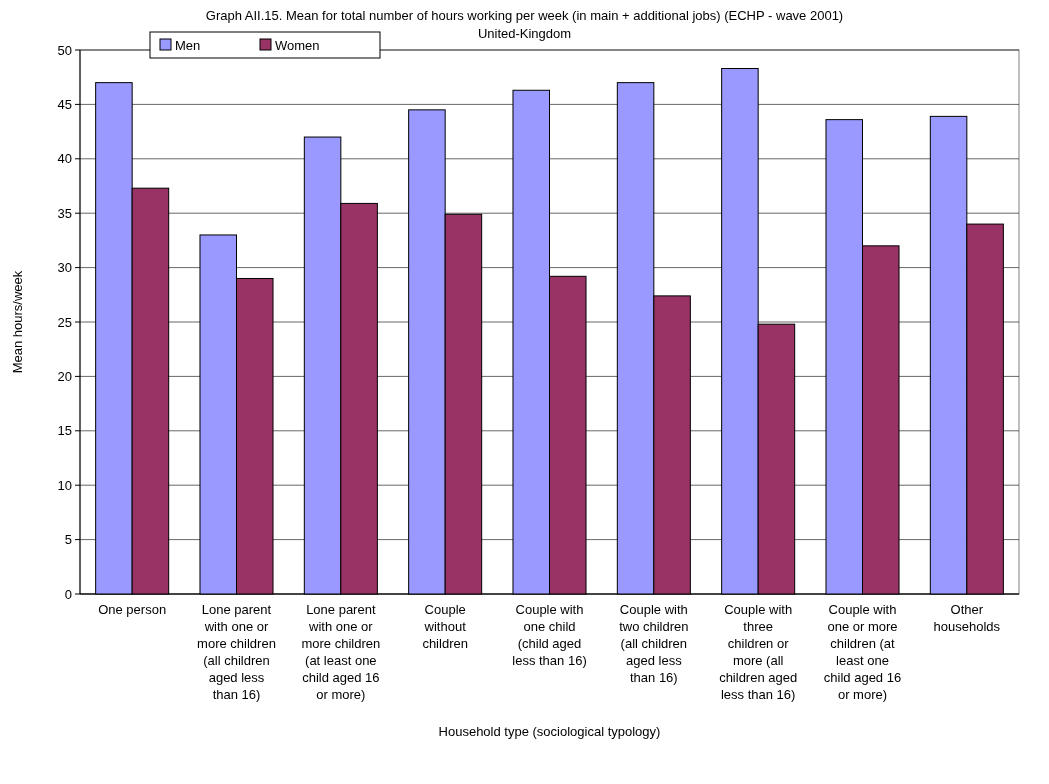 This screenshot has height=784, width=1049. What do you see at coordinates (17, 322) in the screenshot?
I see `y-axis-title: Mean hours/week` at bounding box center [17, 322].